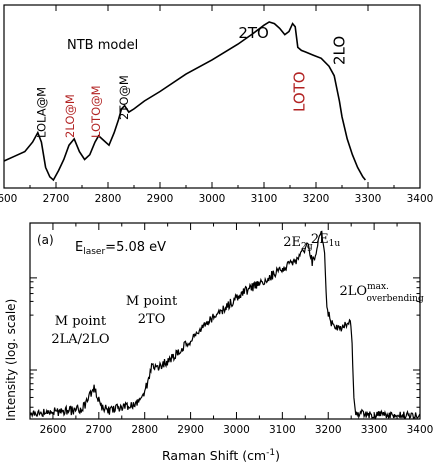 The image size is (440, 470). I want to click on laser-energy-base: E, so click(79, 247).